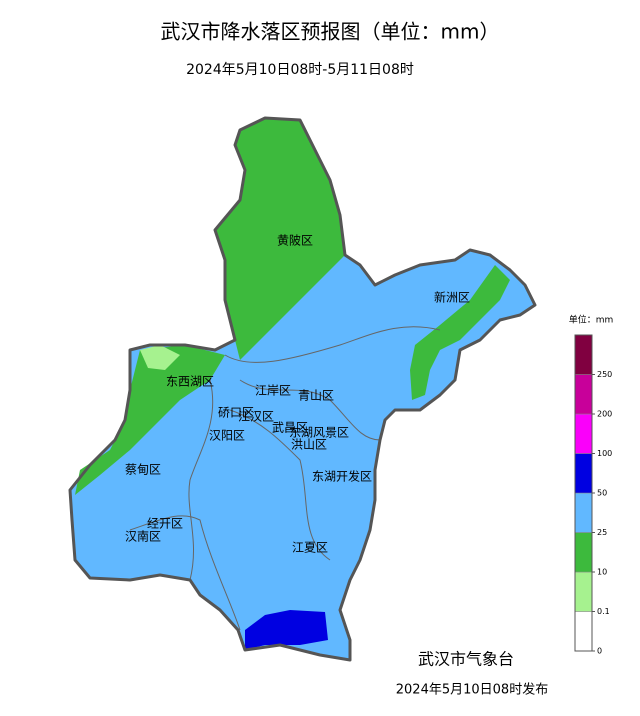 This screenshot has width=640, height=716. I want to click on district-label: 江汉区, so click(256, 417).